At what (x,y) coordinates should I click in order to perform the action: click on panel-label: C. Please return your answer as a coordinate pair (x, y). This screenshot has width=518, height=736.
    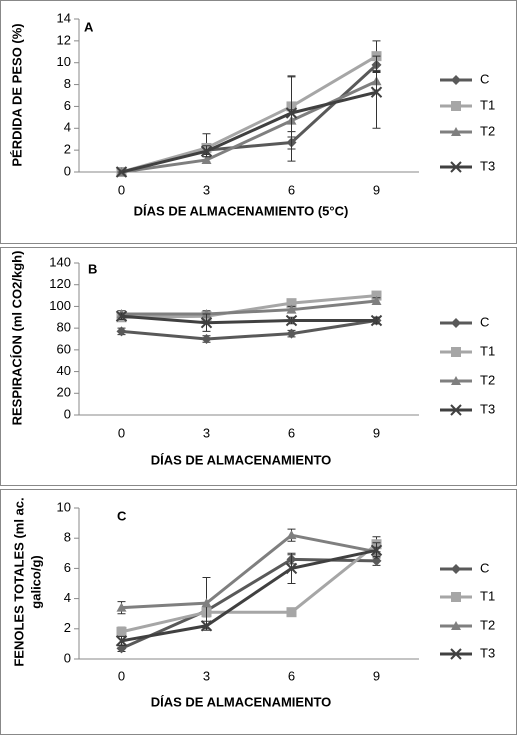
    Looking at the image, I should click on (122, 515).